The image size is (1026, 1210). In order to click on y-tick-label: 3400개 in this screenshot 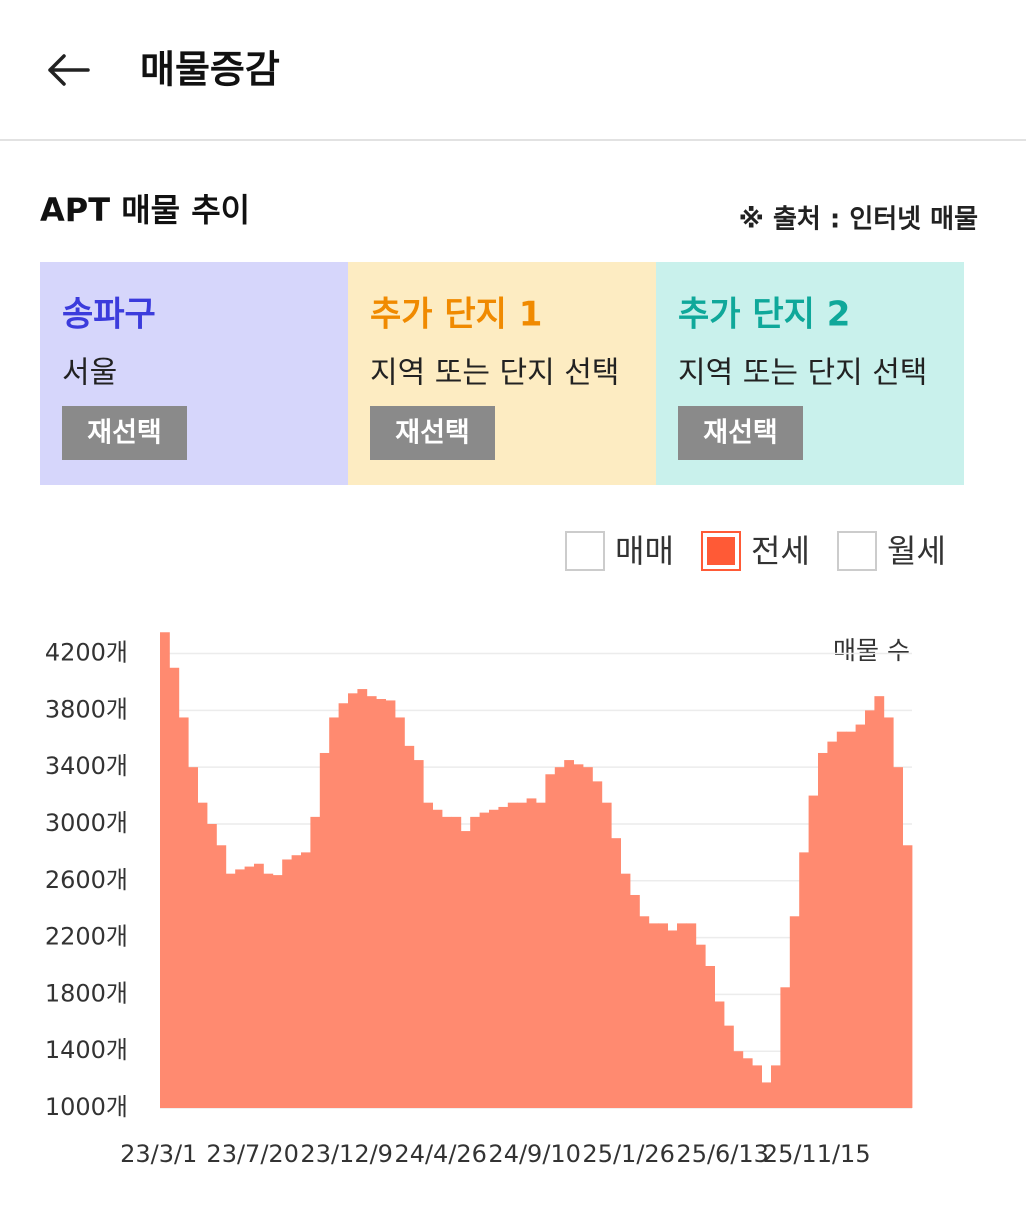, I will do `click(86, 766)`.